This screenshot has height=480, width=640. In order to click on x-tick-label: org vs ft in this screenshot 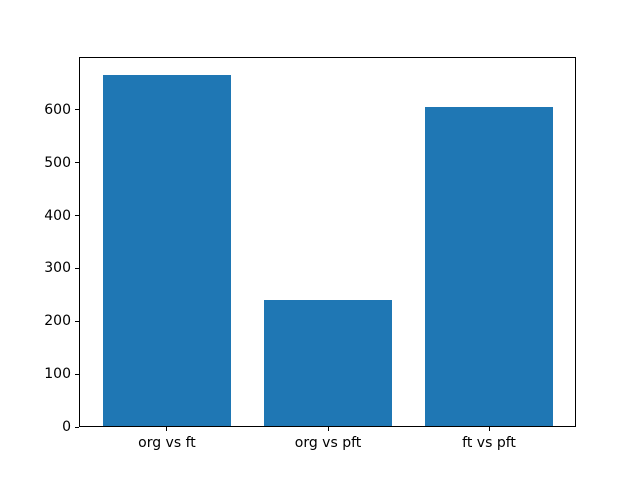, I will do `click(167, 443)`.